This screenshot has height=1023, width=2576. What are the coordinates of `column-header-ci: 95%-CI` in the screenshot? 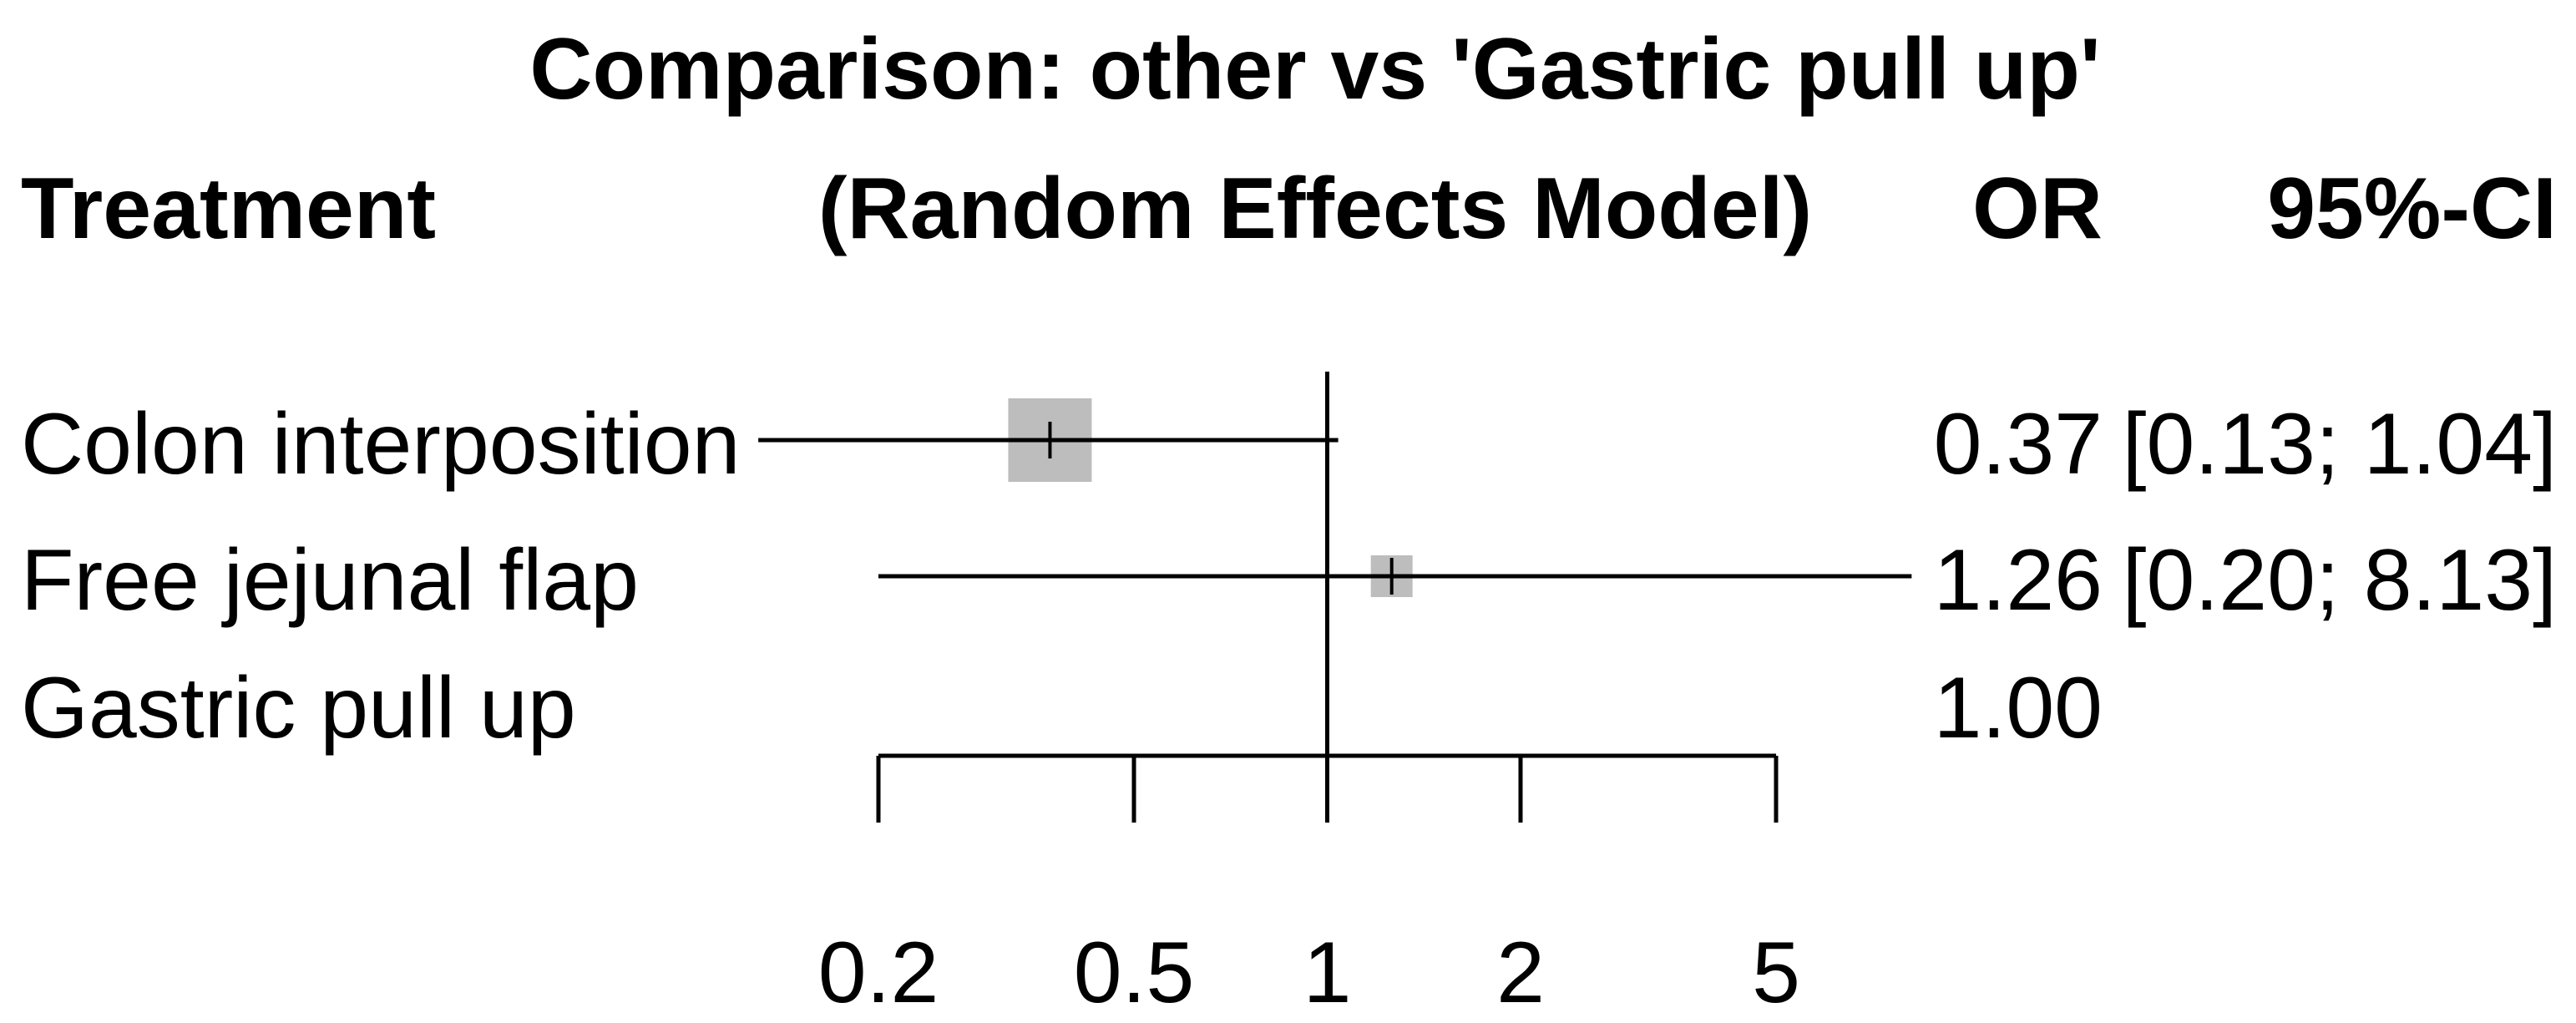 It's located at (2412, 209).